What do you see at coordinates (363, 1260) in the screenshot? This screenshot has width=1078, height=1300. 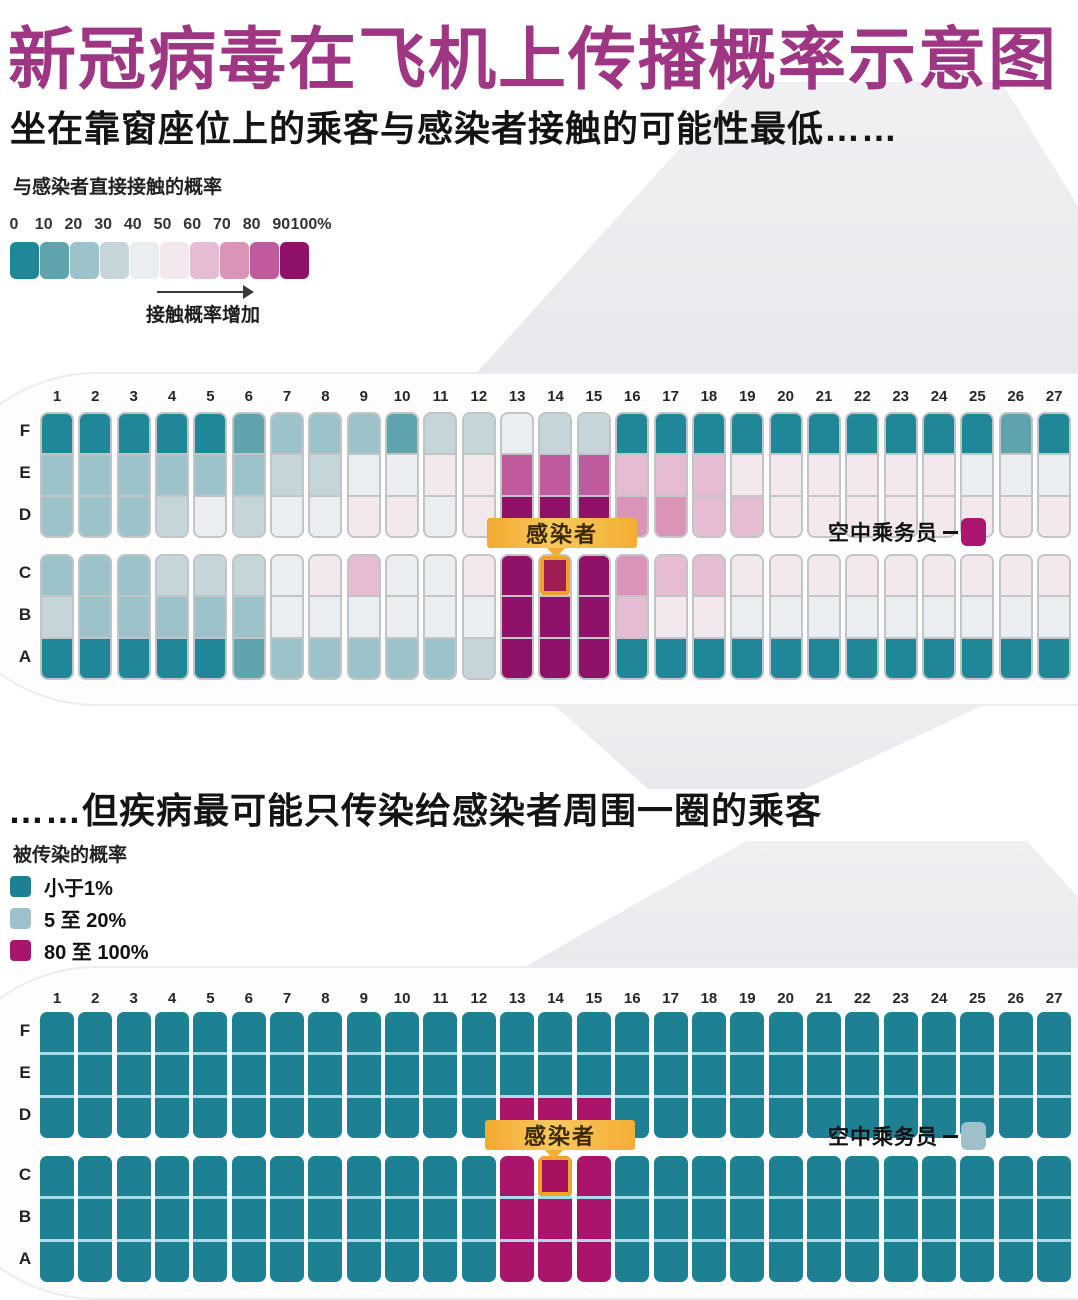 I see `seat-9A` at bounding box center [363, 1260].